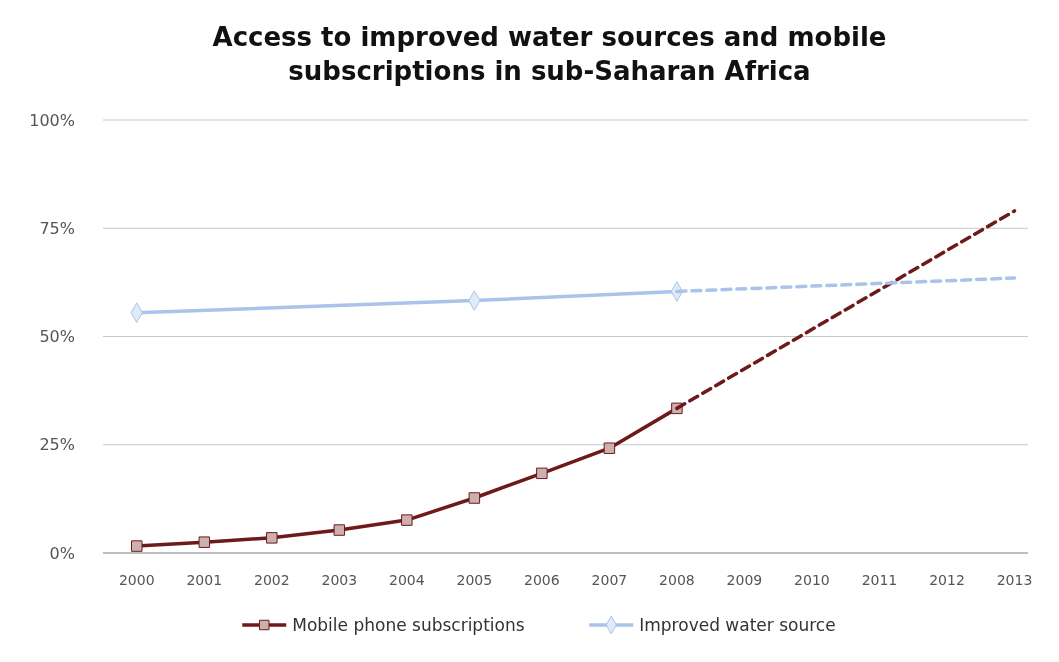 The image size is (1059, 662). What do you see at coordinates (474, 580) in the screenshot?
I see `x-tick-label: 2005` at bounding box center [474, 580].